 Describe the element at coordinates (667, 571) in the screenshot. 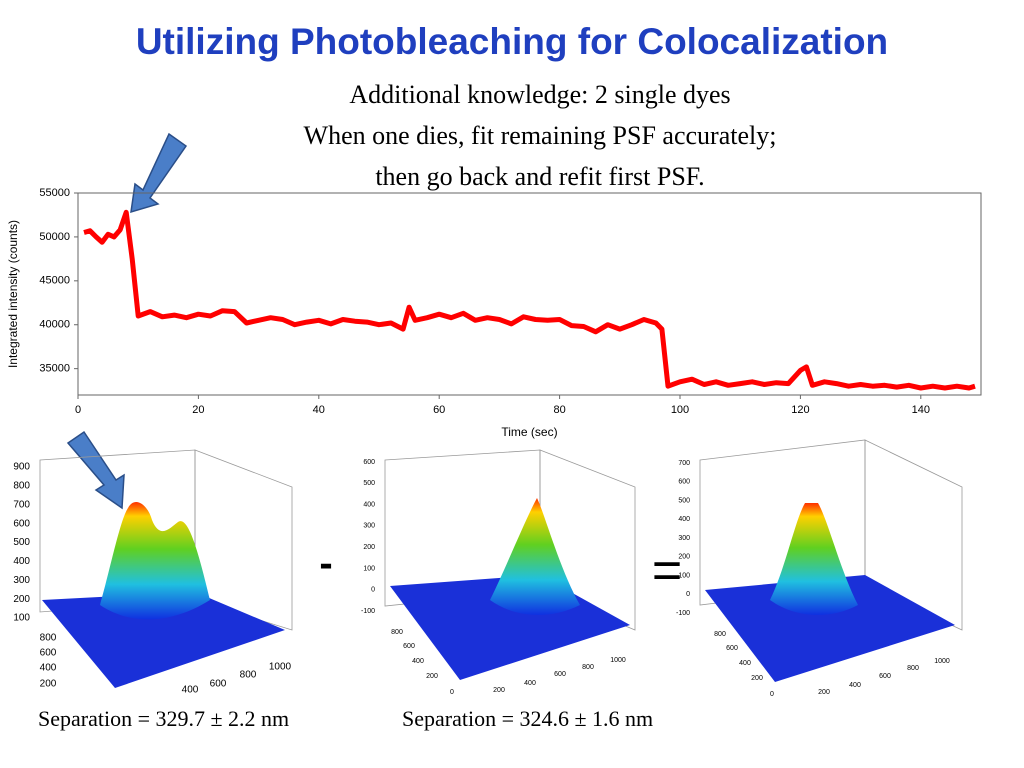

I see `operator: =` at that location.